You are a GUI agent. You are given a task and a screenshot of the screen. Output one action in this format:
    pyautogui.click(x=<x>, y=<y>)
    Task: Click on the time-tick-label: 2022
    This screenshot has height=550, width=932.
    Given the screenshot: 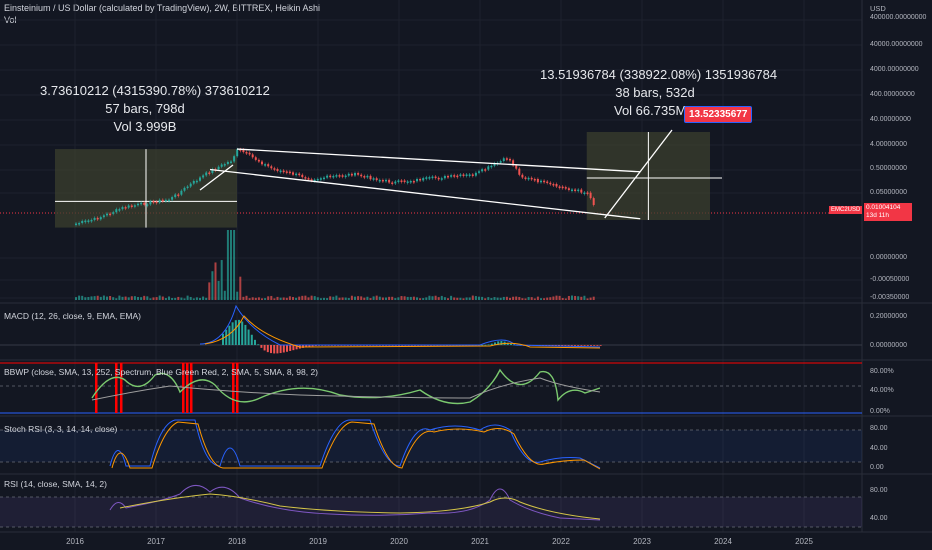 What is the action you would take?
    pyautogui.click(x=561, y=541)
    